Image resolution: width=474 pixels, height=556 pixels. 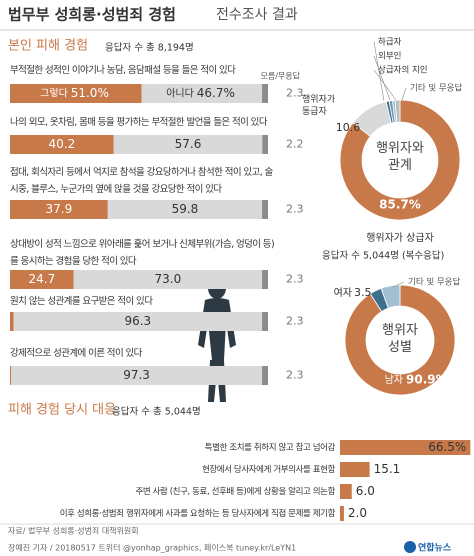 What do you see at coordinates (123, 70) in the screenshot?
I see `question: 부적절한 성적인 이야기나 농담, 음담패설 등을 들은 적이 있다` at bounding box center [123, 70].